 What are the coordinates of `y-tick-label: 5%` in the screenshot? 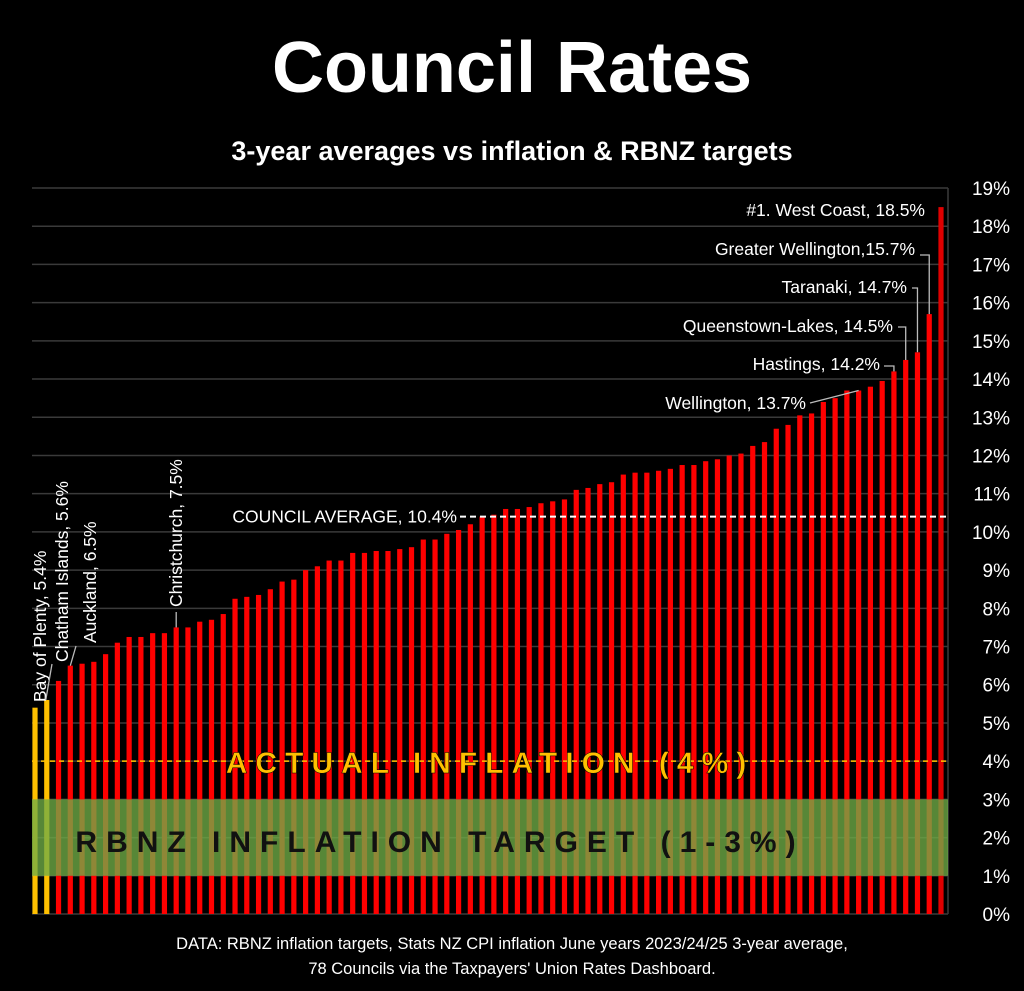 It's located at (997, 724).